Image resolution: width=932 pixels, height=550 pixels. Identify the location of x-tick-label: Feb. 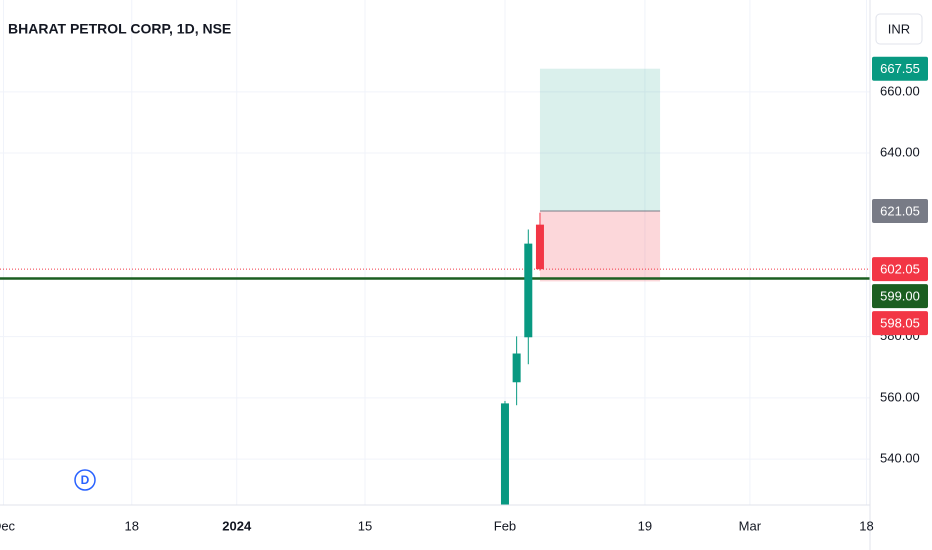
(505, 525).